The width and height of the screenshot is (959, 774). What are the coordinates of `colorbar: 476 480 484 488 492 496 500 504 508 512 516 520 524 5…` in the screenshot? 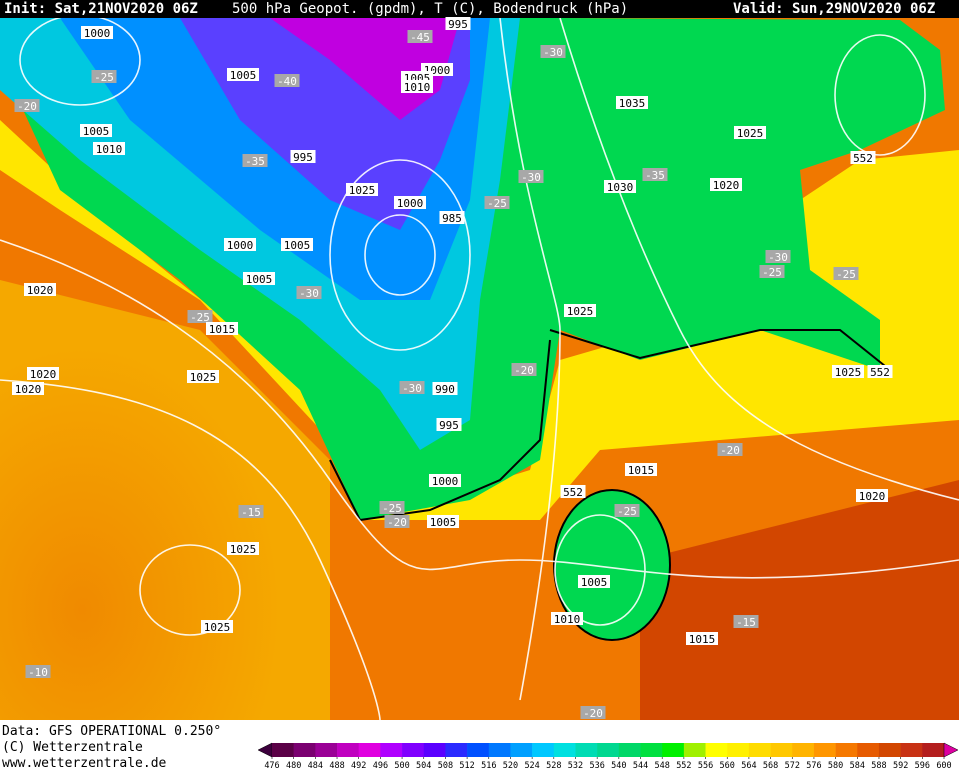 It's located at (608, 756).